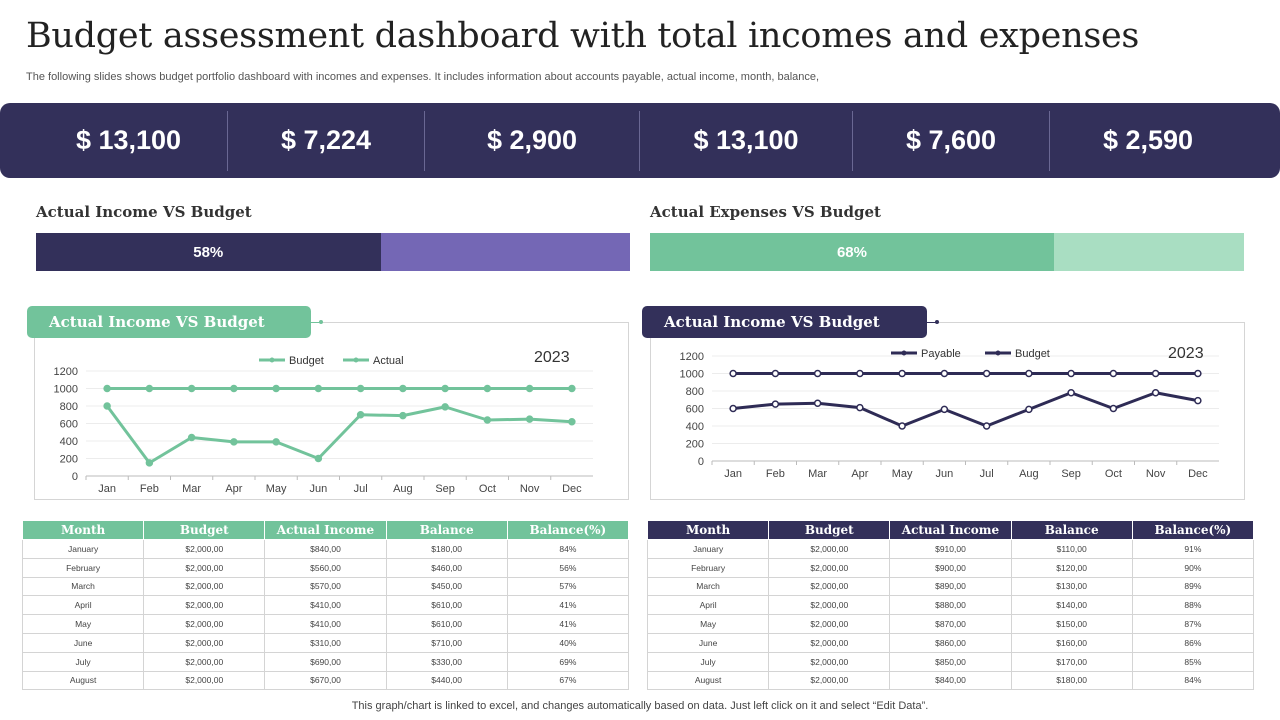 The image size is (1280, 720). I want to click on income-progress-title: Actual Income VS Budget, so click(144, 212).